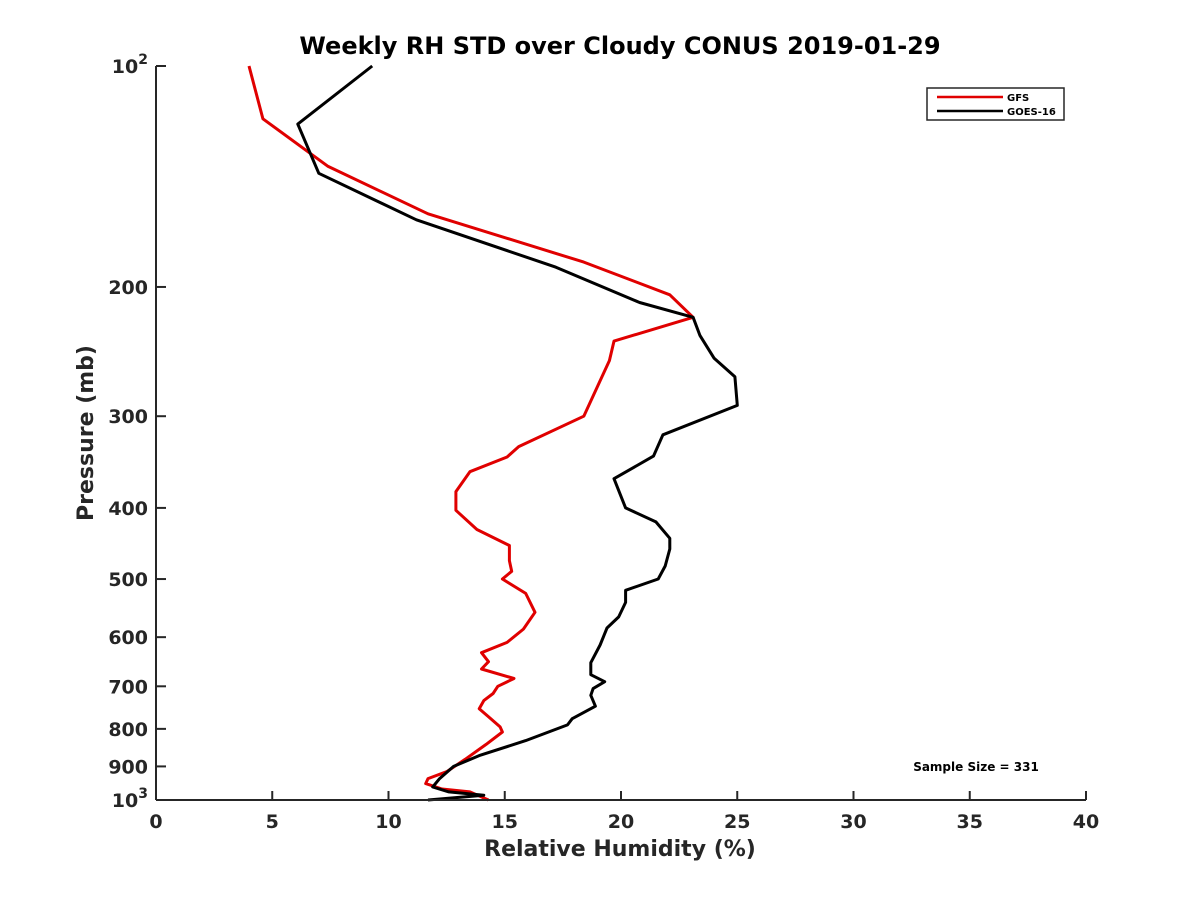  Describe the element at coordinates (128, 767) in the screenshot. I see `y-tick-label: 900` at that location.